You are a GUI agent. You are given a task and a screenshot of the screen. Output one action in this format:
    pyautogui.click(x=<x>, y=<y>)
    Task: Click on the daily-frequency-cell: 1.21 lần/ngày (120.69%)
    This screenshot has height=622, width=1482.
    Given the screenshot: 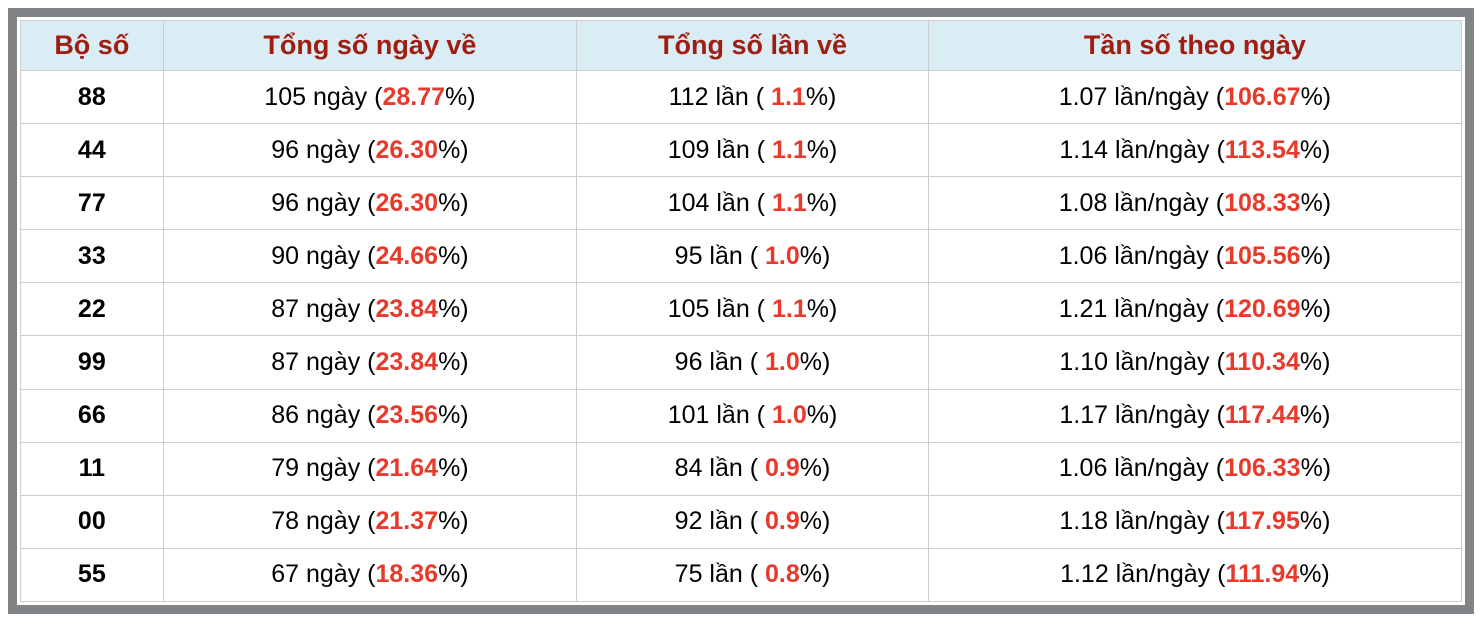 What is the action you would take?
    pyautogui.click(x=1195, y=309)
    